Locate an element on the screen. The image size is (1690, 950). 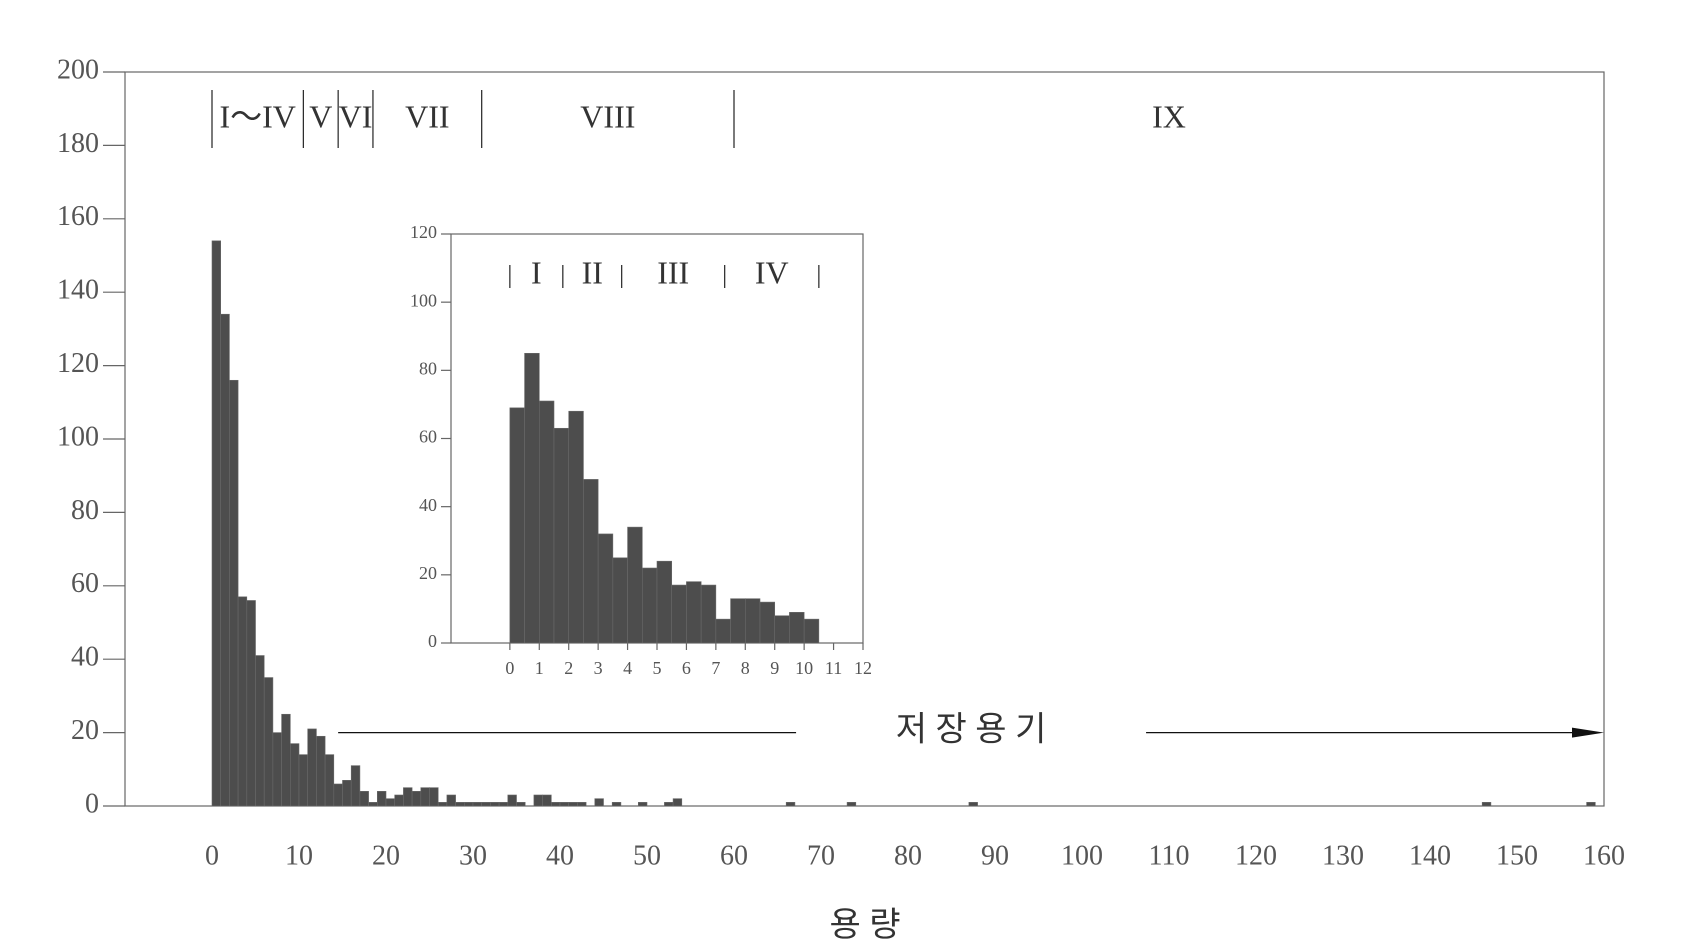
x-tick-label: 11 is located at coordinates (833, 668).